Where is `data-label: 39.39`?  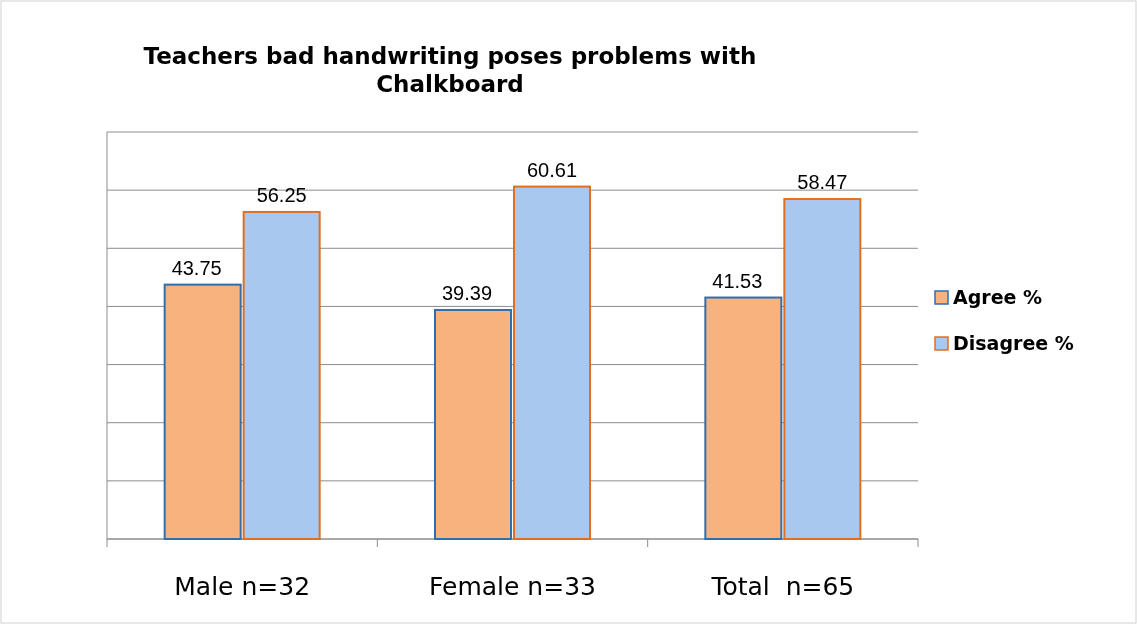
data-label: 39.39 is located at coordinates (467, 292).